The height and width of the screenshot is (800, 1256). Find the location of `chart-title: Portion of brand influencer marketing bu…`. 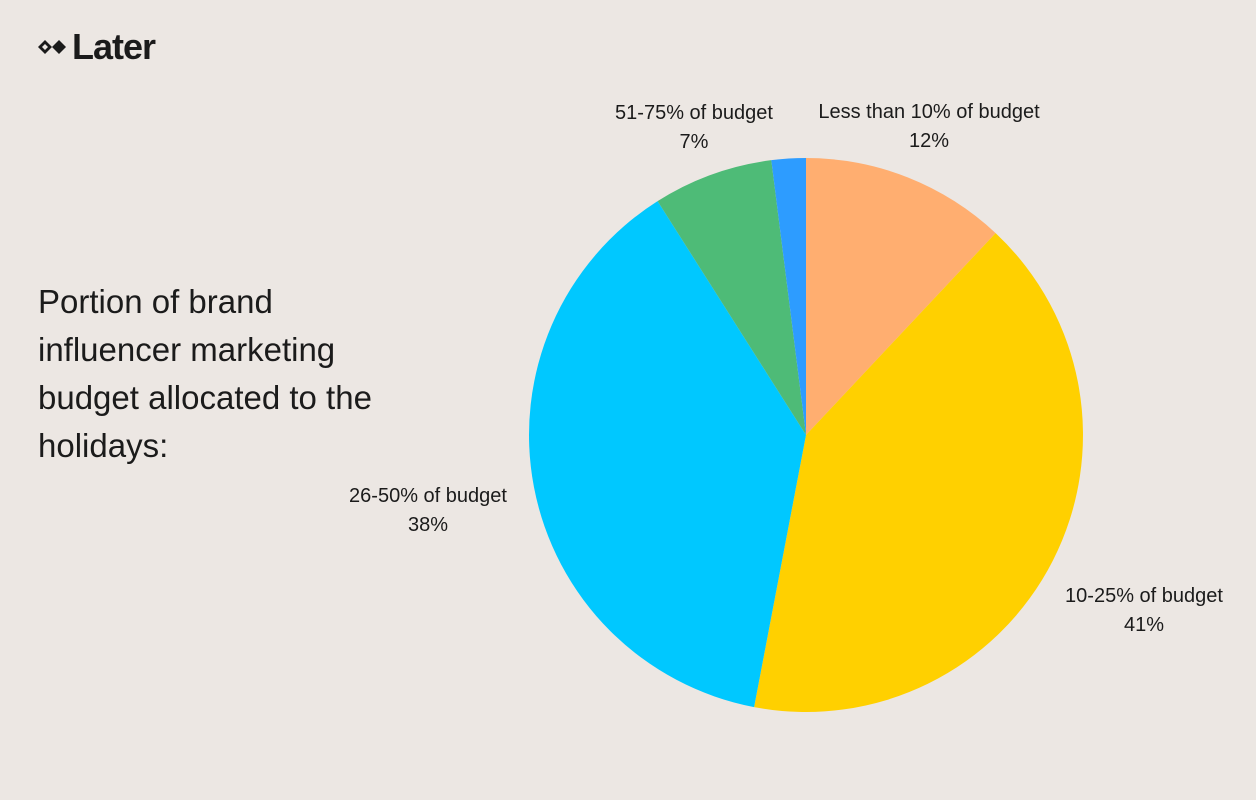

chart-title: Portion of brand influencer marketing bu… is located at coordinates (205, 373).